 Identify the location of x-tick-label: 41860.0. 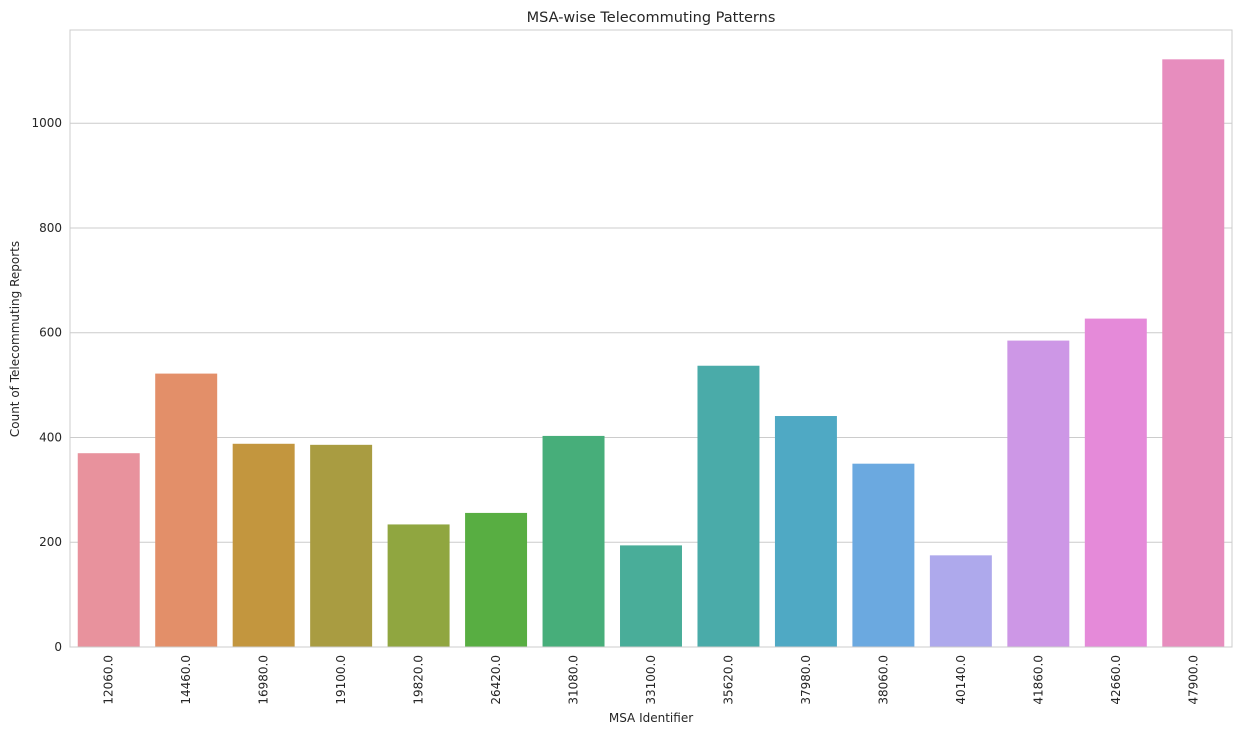
(1038, 680).